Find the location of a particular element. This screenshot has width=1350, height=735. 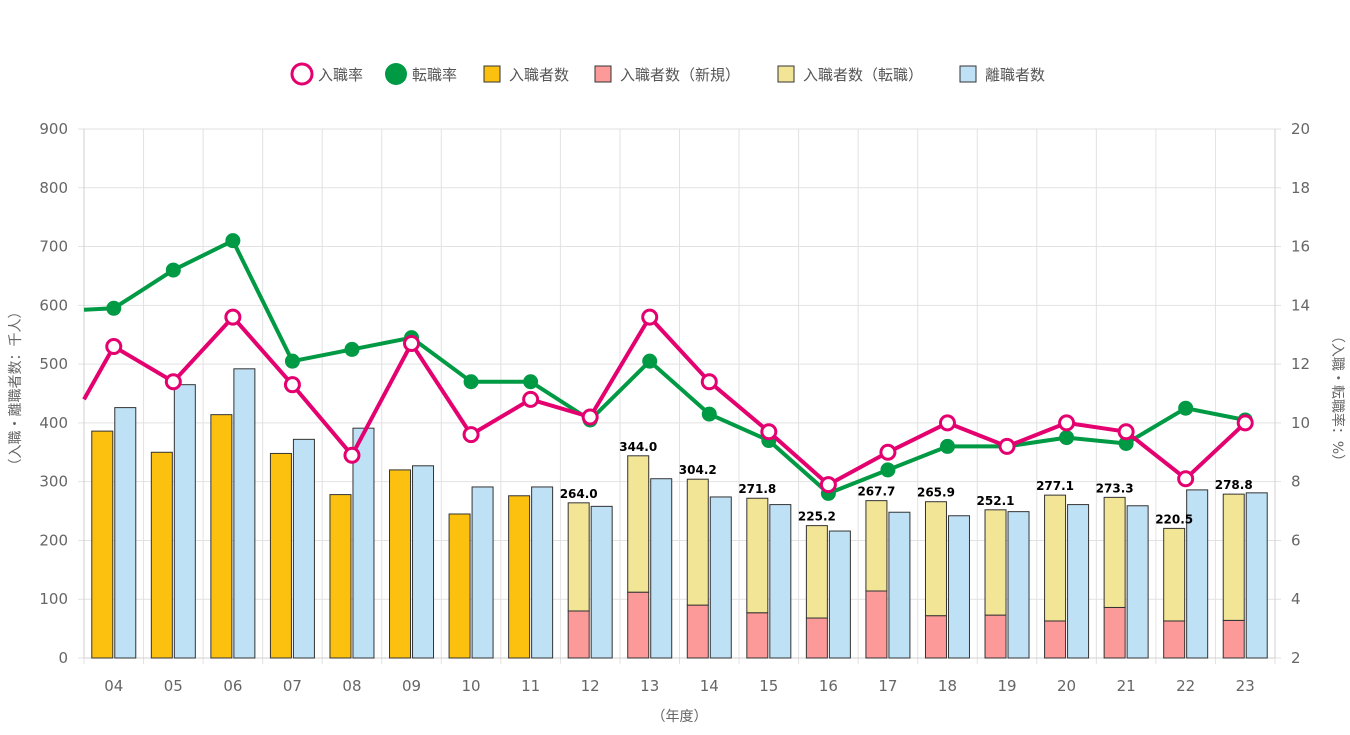

y-left-tick-label: 500 is located at coordinates (53, 364).